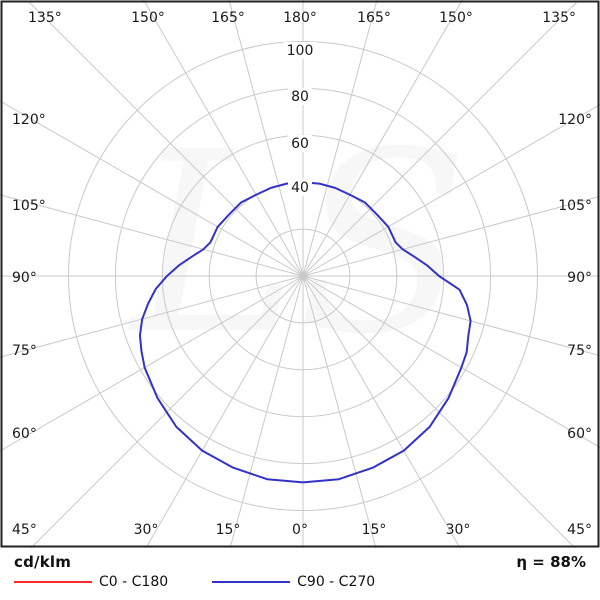  What do you see at coordinates (336, 582) in the screenshot?
I see `legend-label-c90-c270: C90 - C270` at bounding box center [336, 582].